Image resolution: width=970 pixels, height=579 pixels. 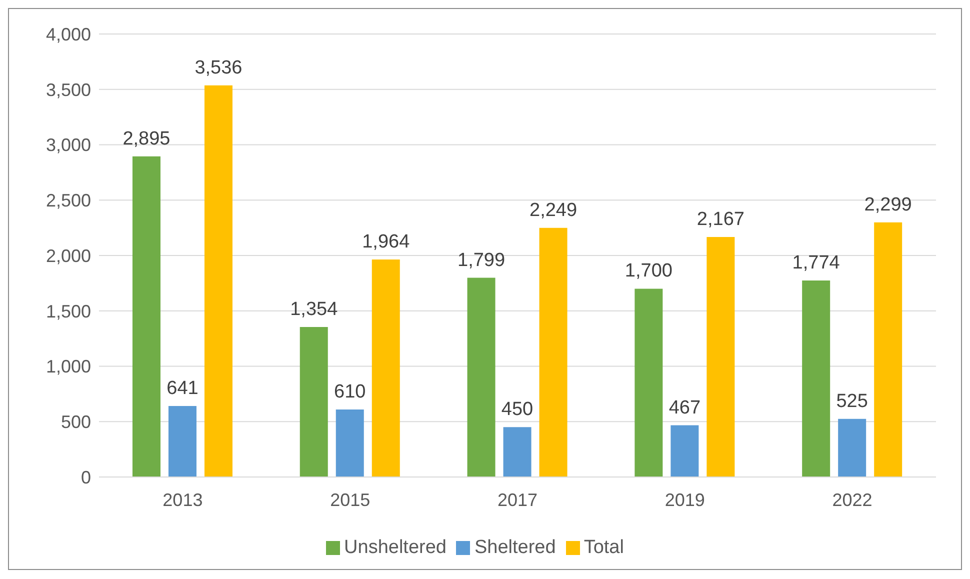 I want to click on y-tick-label: 1,000, so click(x=68, y=366).